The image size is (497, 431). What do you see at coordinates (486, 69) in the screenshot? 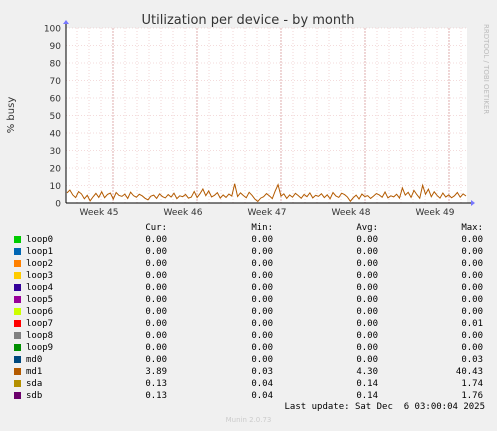
I see `rrdtool-watermark: RRDTOOL / TOBI OETIKER` at bounding box center [486, 69].